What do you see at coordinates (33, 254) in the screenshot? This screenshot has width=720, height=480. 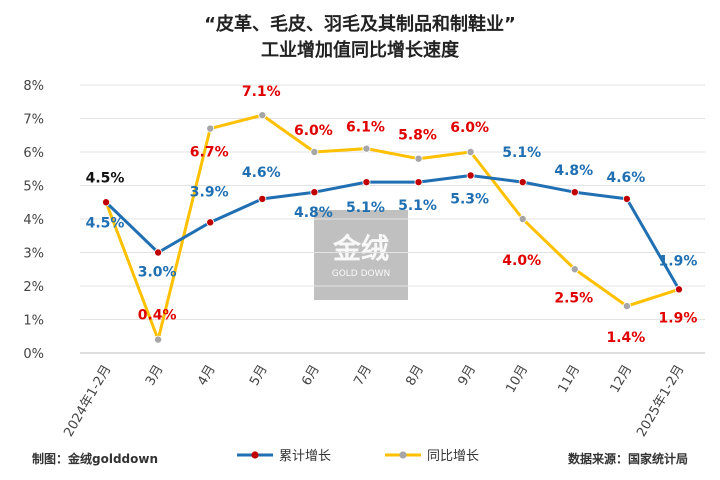 I see `y-tick-label: 3%` at bounding box center [33, 254].